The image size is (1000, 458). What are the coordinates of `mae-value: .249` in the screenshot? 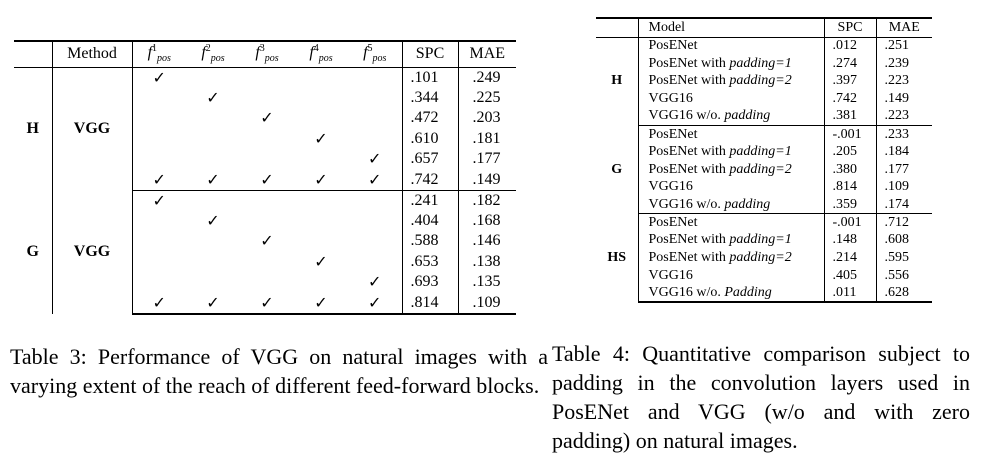 It's located at (486, 77).